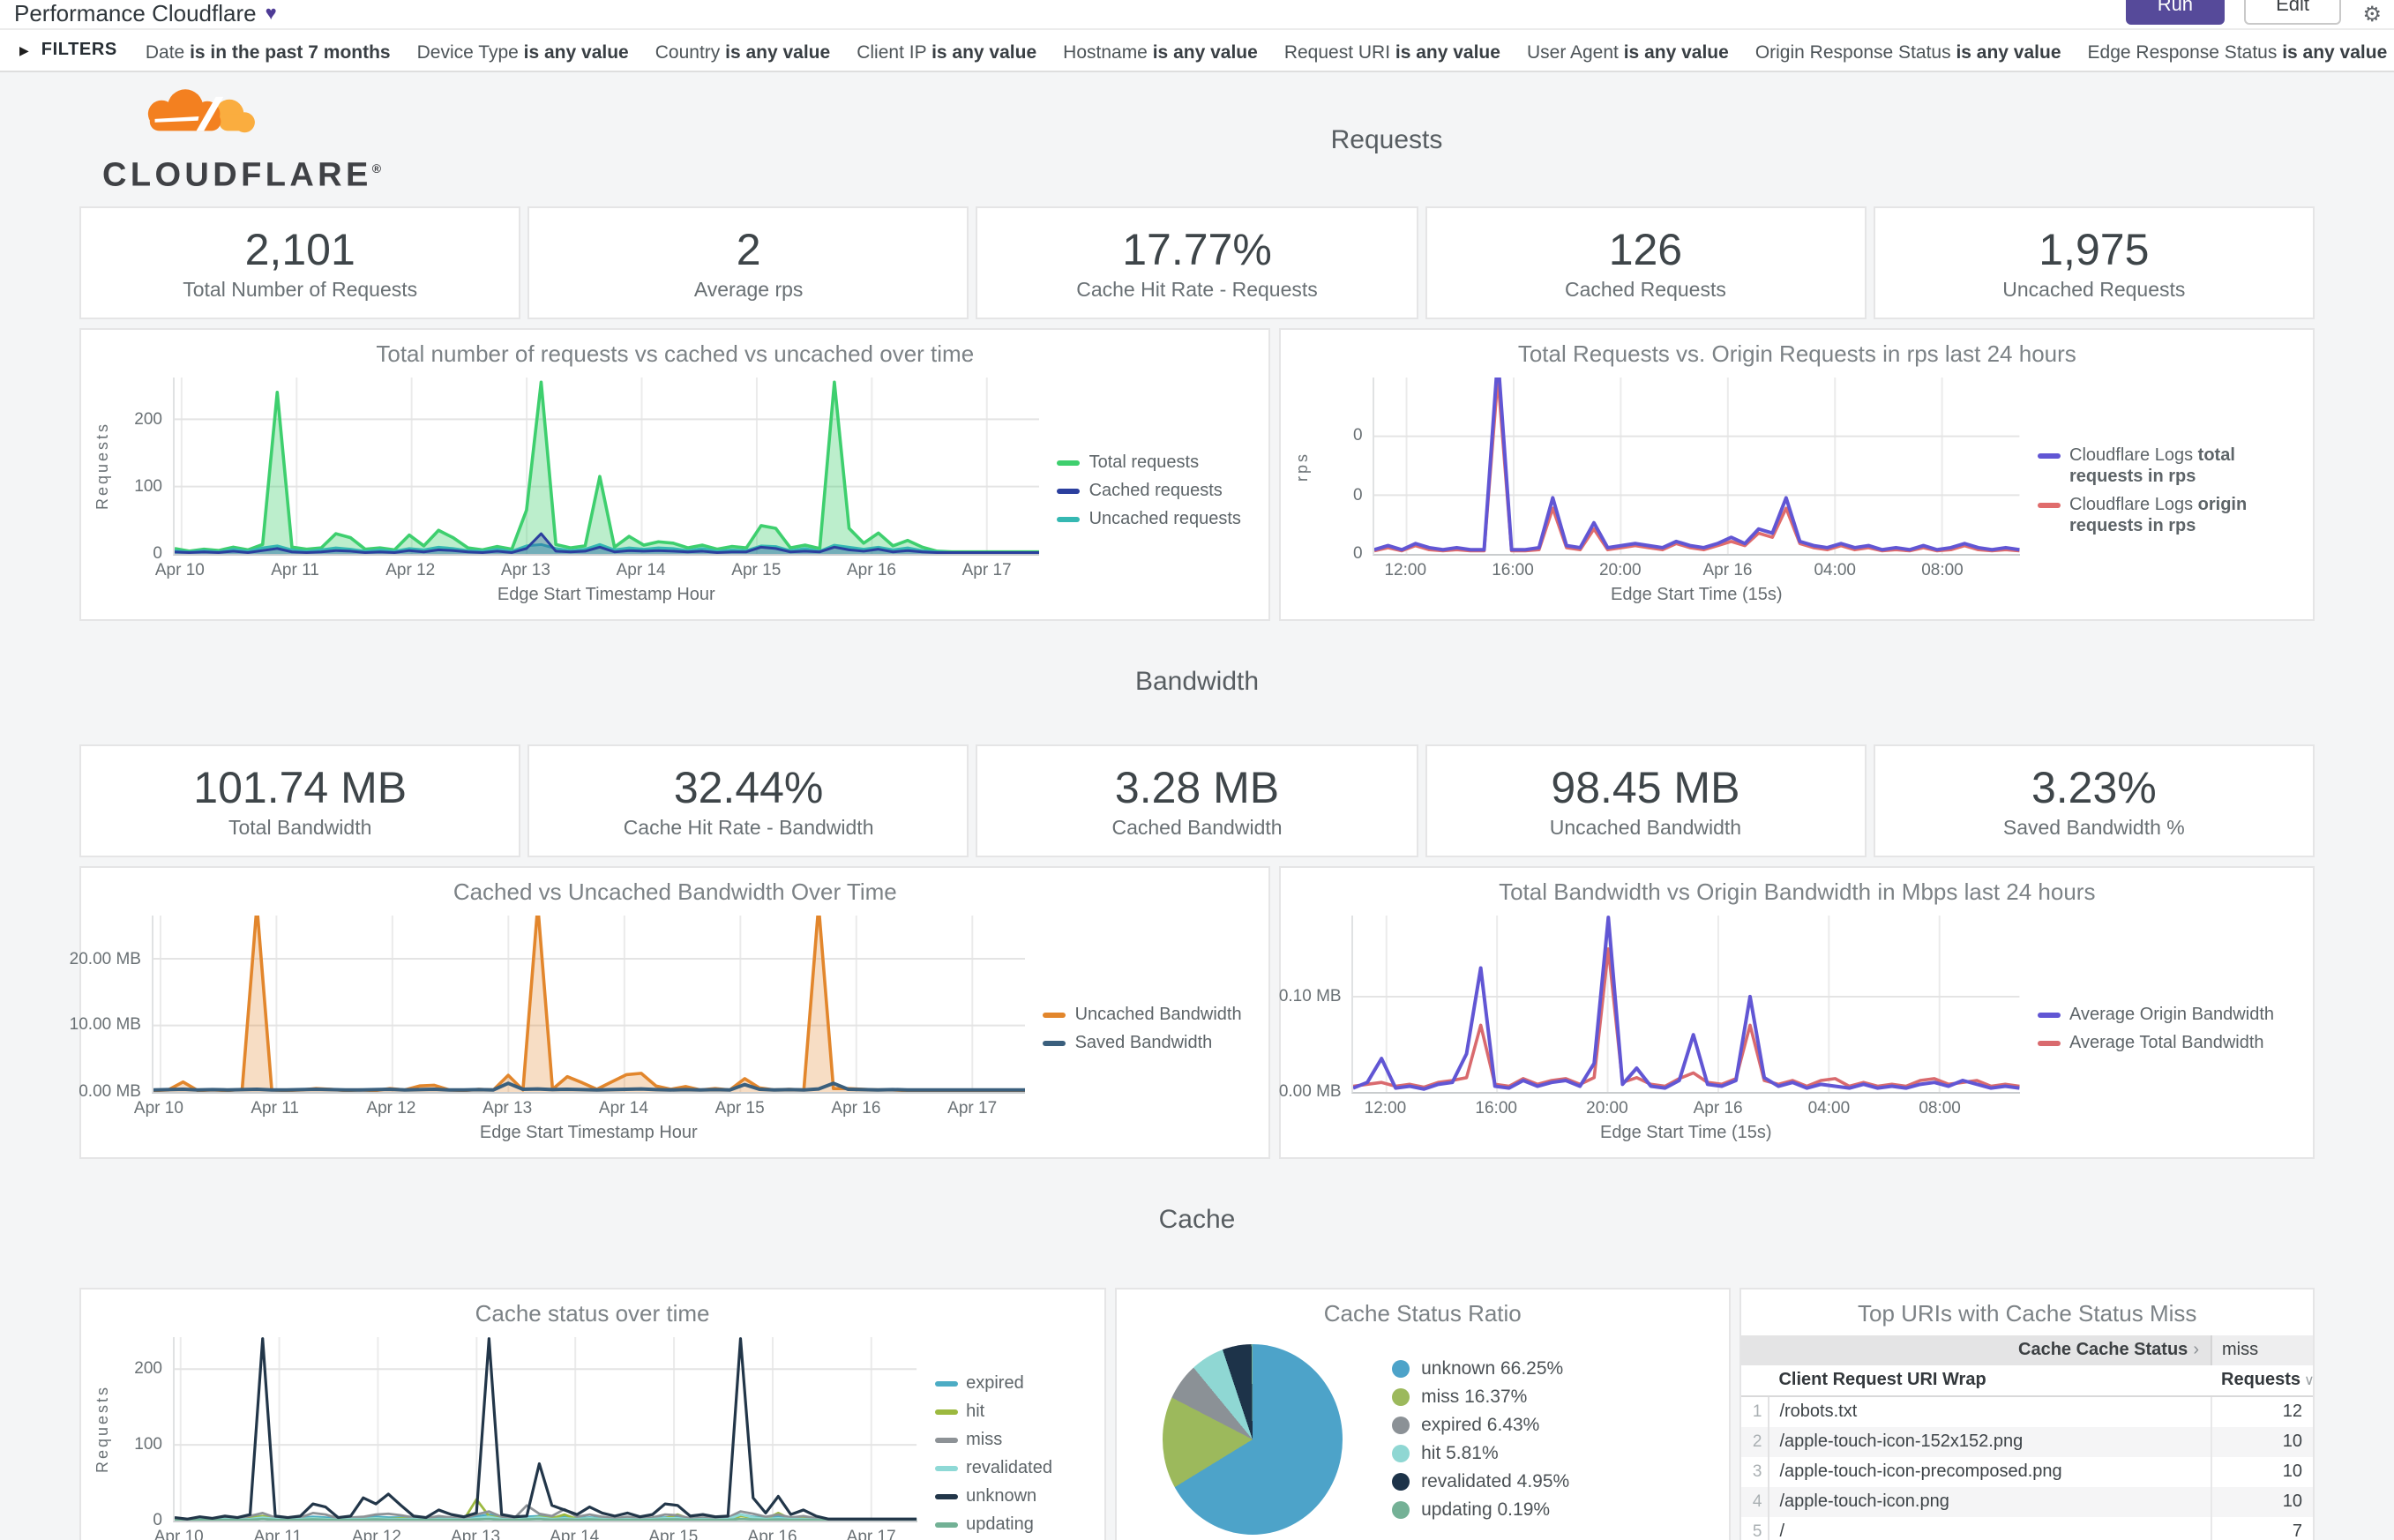 This screenshot has height=1540, width=2394. I want to click on kpi-value: 1,975, so click(2094, 249).